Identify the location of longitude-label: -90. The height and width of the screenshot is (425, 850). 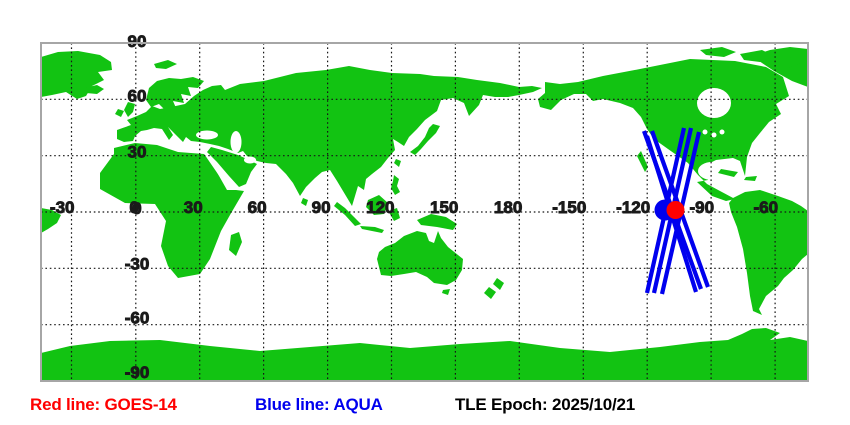
(702, 207).